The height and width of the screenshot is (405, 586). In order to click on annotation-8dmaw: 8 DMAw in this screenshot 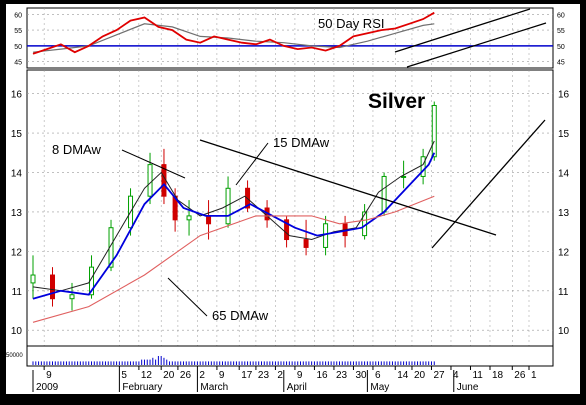, I will do `click(119, 160)`.